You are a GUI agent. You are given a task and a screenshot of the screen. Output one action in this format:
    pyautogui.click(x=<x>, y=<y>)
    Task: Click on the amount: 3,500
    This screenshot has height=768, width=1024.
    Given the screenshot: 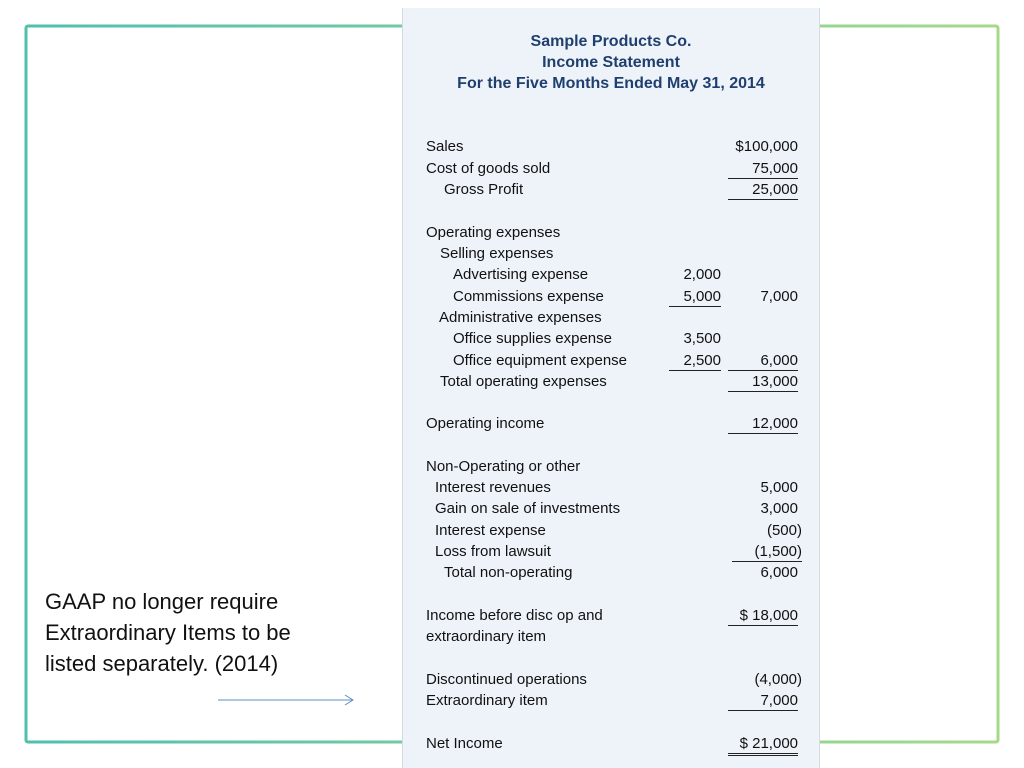 What is the action you would take?
    pyautogui.click(x=702, y=338)
    